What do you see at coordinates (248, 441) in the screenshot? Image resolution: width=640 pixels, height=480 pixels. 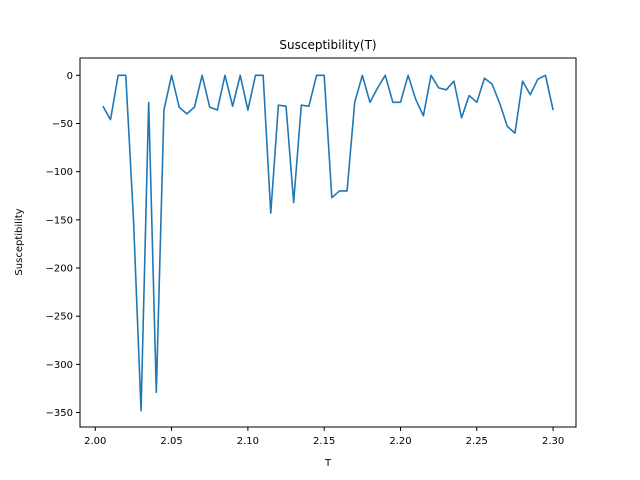 I see `x-tick-label: 2.10` at bounding box center [248, 441].